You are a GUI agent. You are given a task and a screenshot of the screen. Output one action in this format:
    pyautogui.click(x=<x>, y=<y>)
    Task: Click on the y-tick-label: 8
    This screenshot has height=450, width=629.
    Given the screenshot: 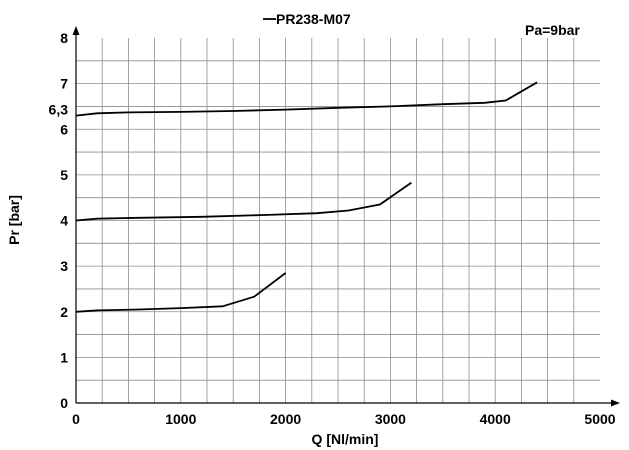 What is the action you would take?
    pyautogui.click(x=64, y=38)
    